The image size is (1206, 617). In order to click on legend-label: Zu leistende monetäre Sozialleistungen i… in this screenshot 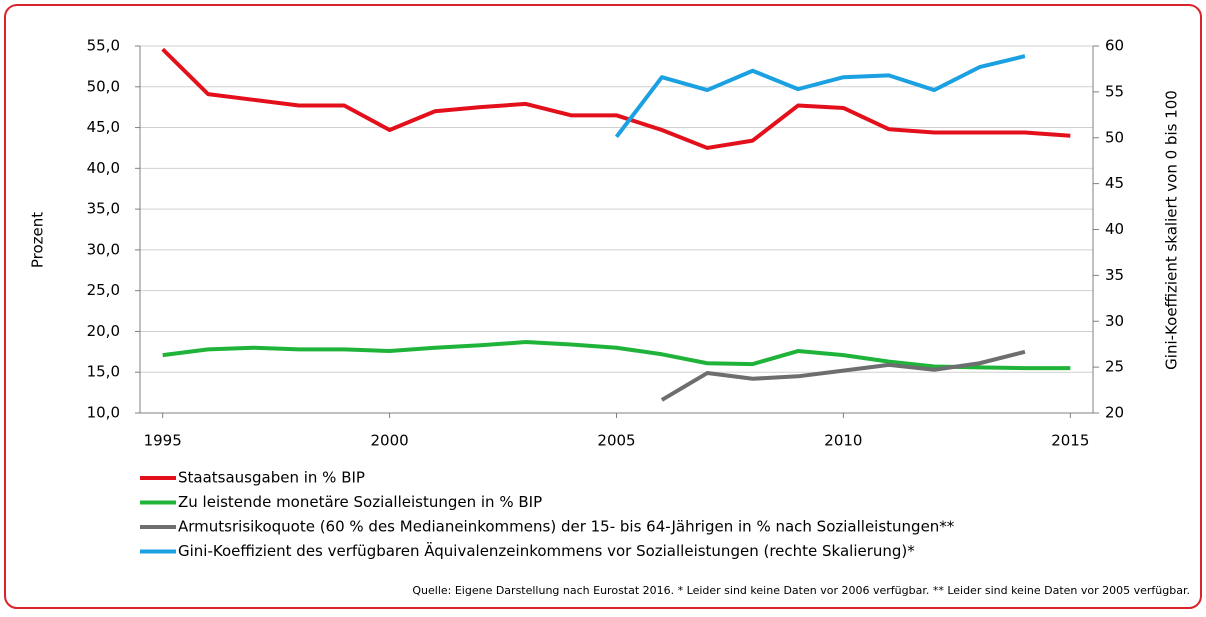, I will do `click(360, 502)`.